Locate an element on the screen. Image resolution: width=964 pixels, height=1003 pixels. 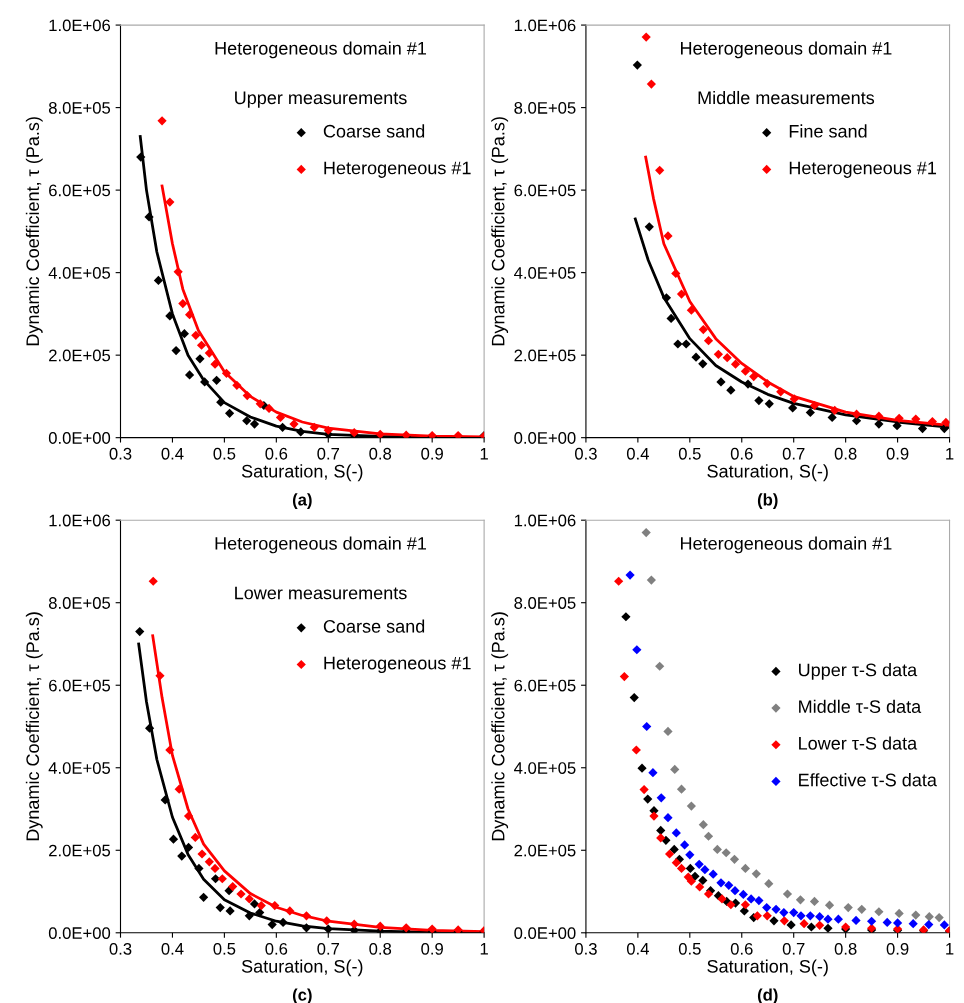
legend-label: Effective τ-S data is located at coordinates (868, 780).